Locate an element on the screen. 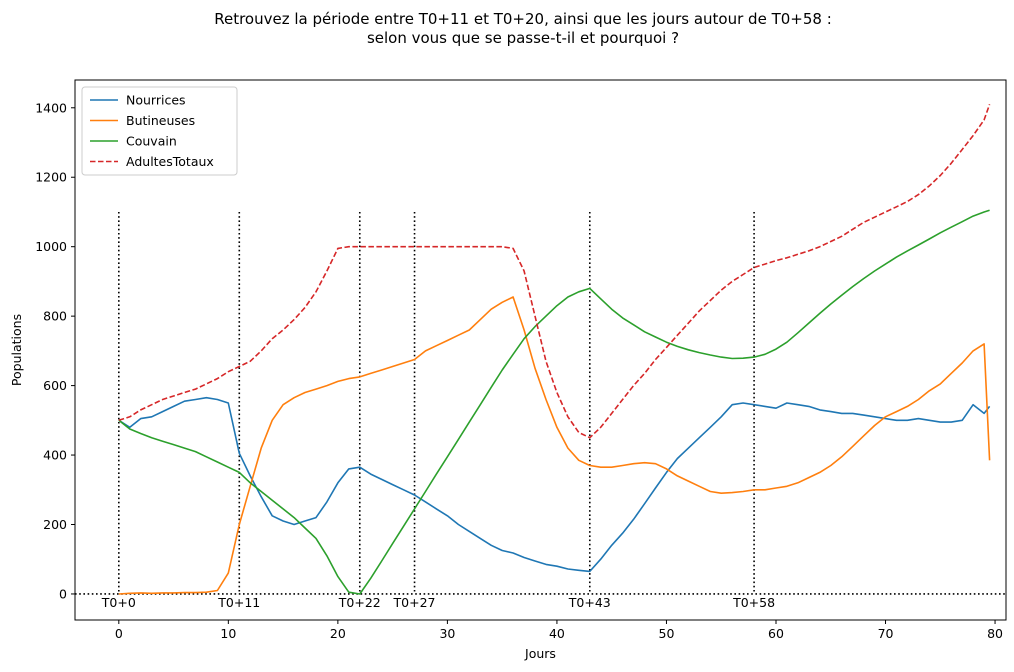  legend: Nourrices Butineuses Couvain AdultesTotaux is located at coordinates (159, 131).